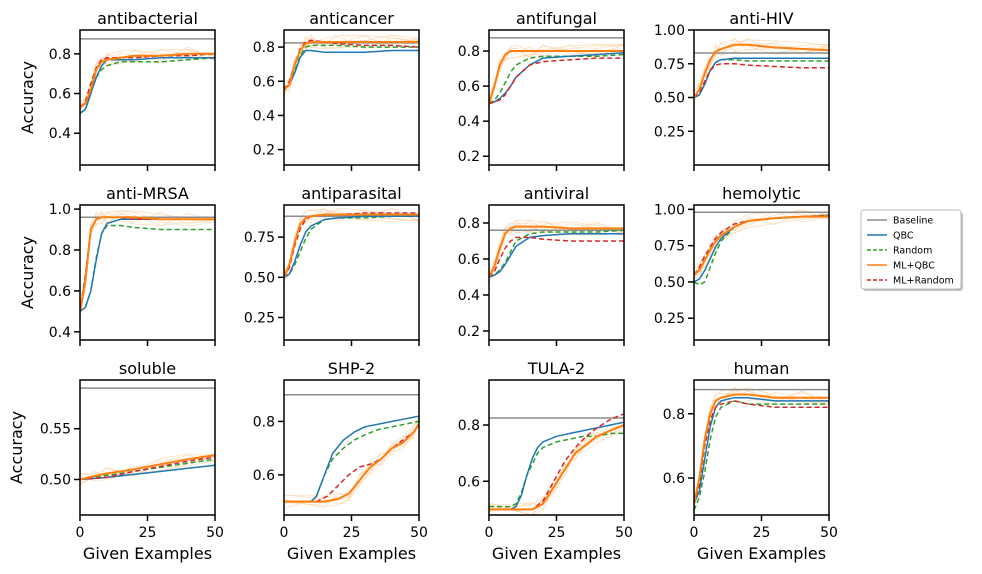  Describe the element at coordinates (669, 247) in the screenshot. I see `y-tick-label: 0.75` at that location.